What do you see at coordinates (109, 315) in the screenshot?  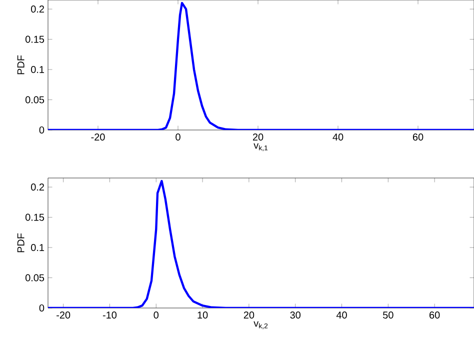 I see `x-tick-label: -10` at bounding box center [109, 315].